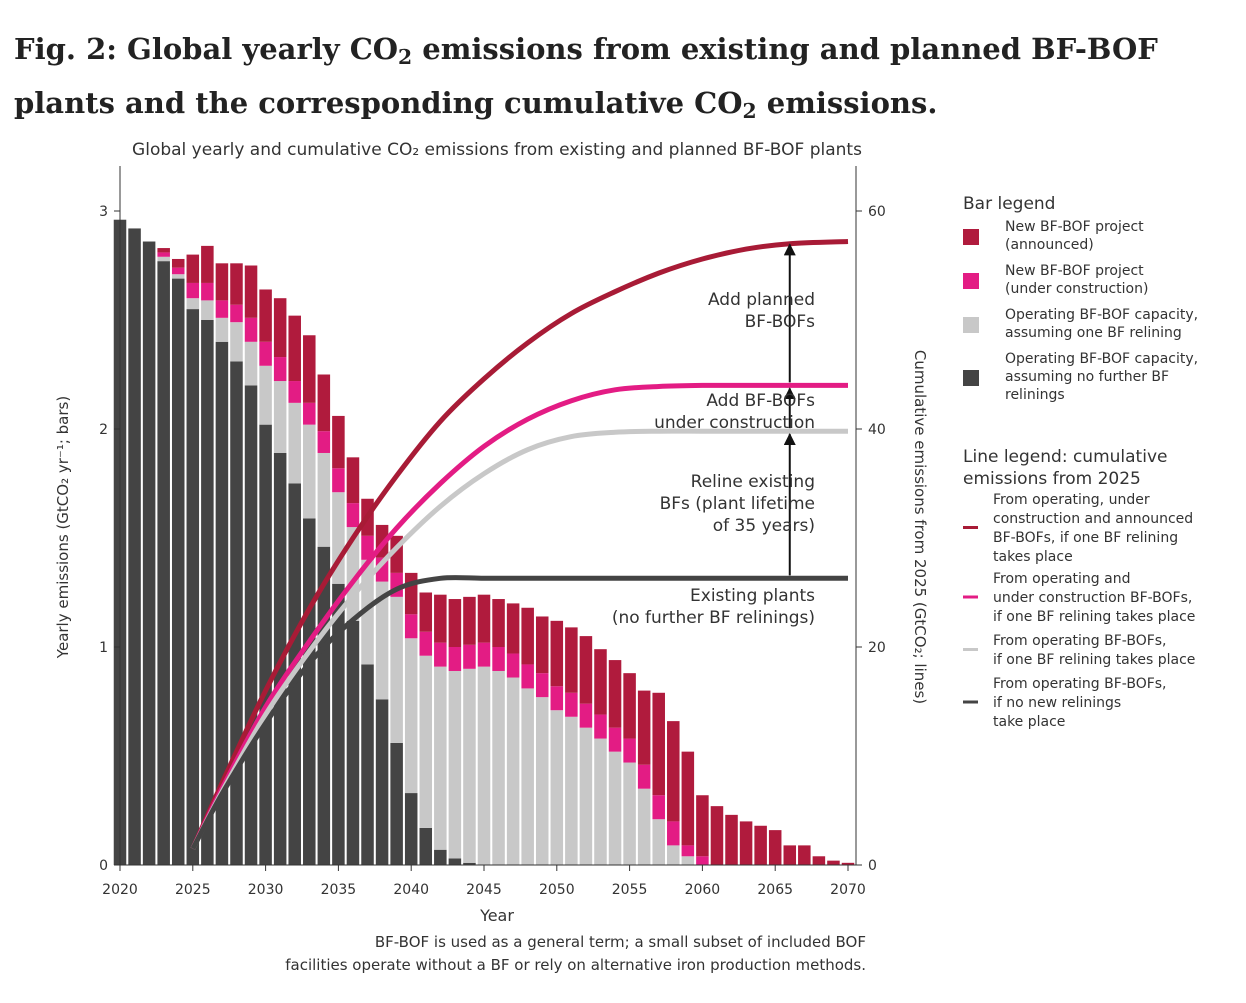  Describe the element at coordinates (848, 890) in the screenshot. I see `x-tick-label: 2070` at that location.